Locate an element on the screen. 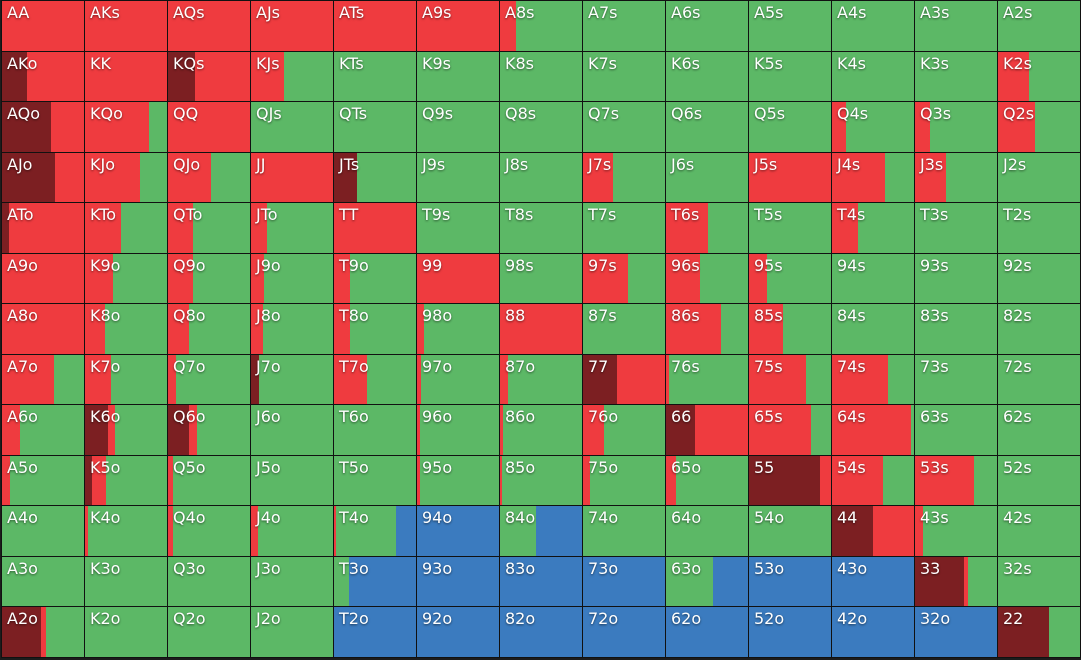 The width and height of the screenshot is (1081, 660). hand-cell-Q5o: Q5o is located at coordinates (209, 480).